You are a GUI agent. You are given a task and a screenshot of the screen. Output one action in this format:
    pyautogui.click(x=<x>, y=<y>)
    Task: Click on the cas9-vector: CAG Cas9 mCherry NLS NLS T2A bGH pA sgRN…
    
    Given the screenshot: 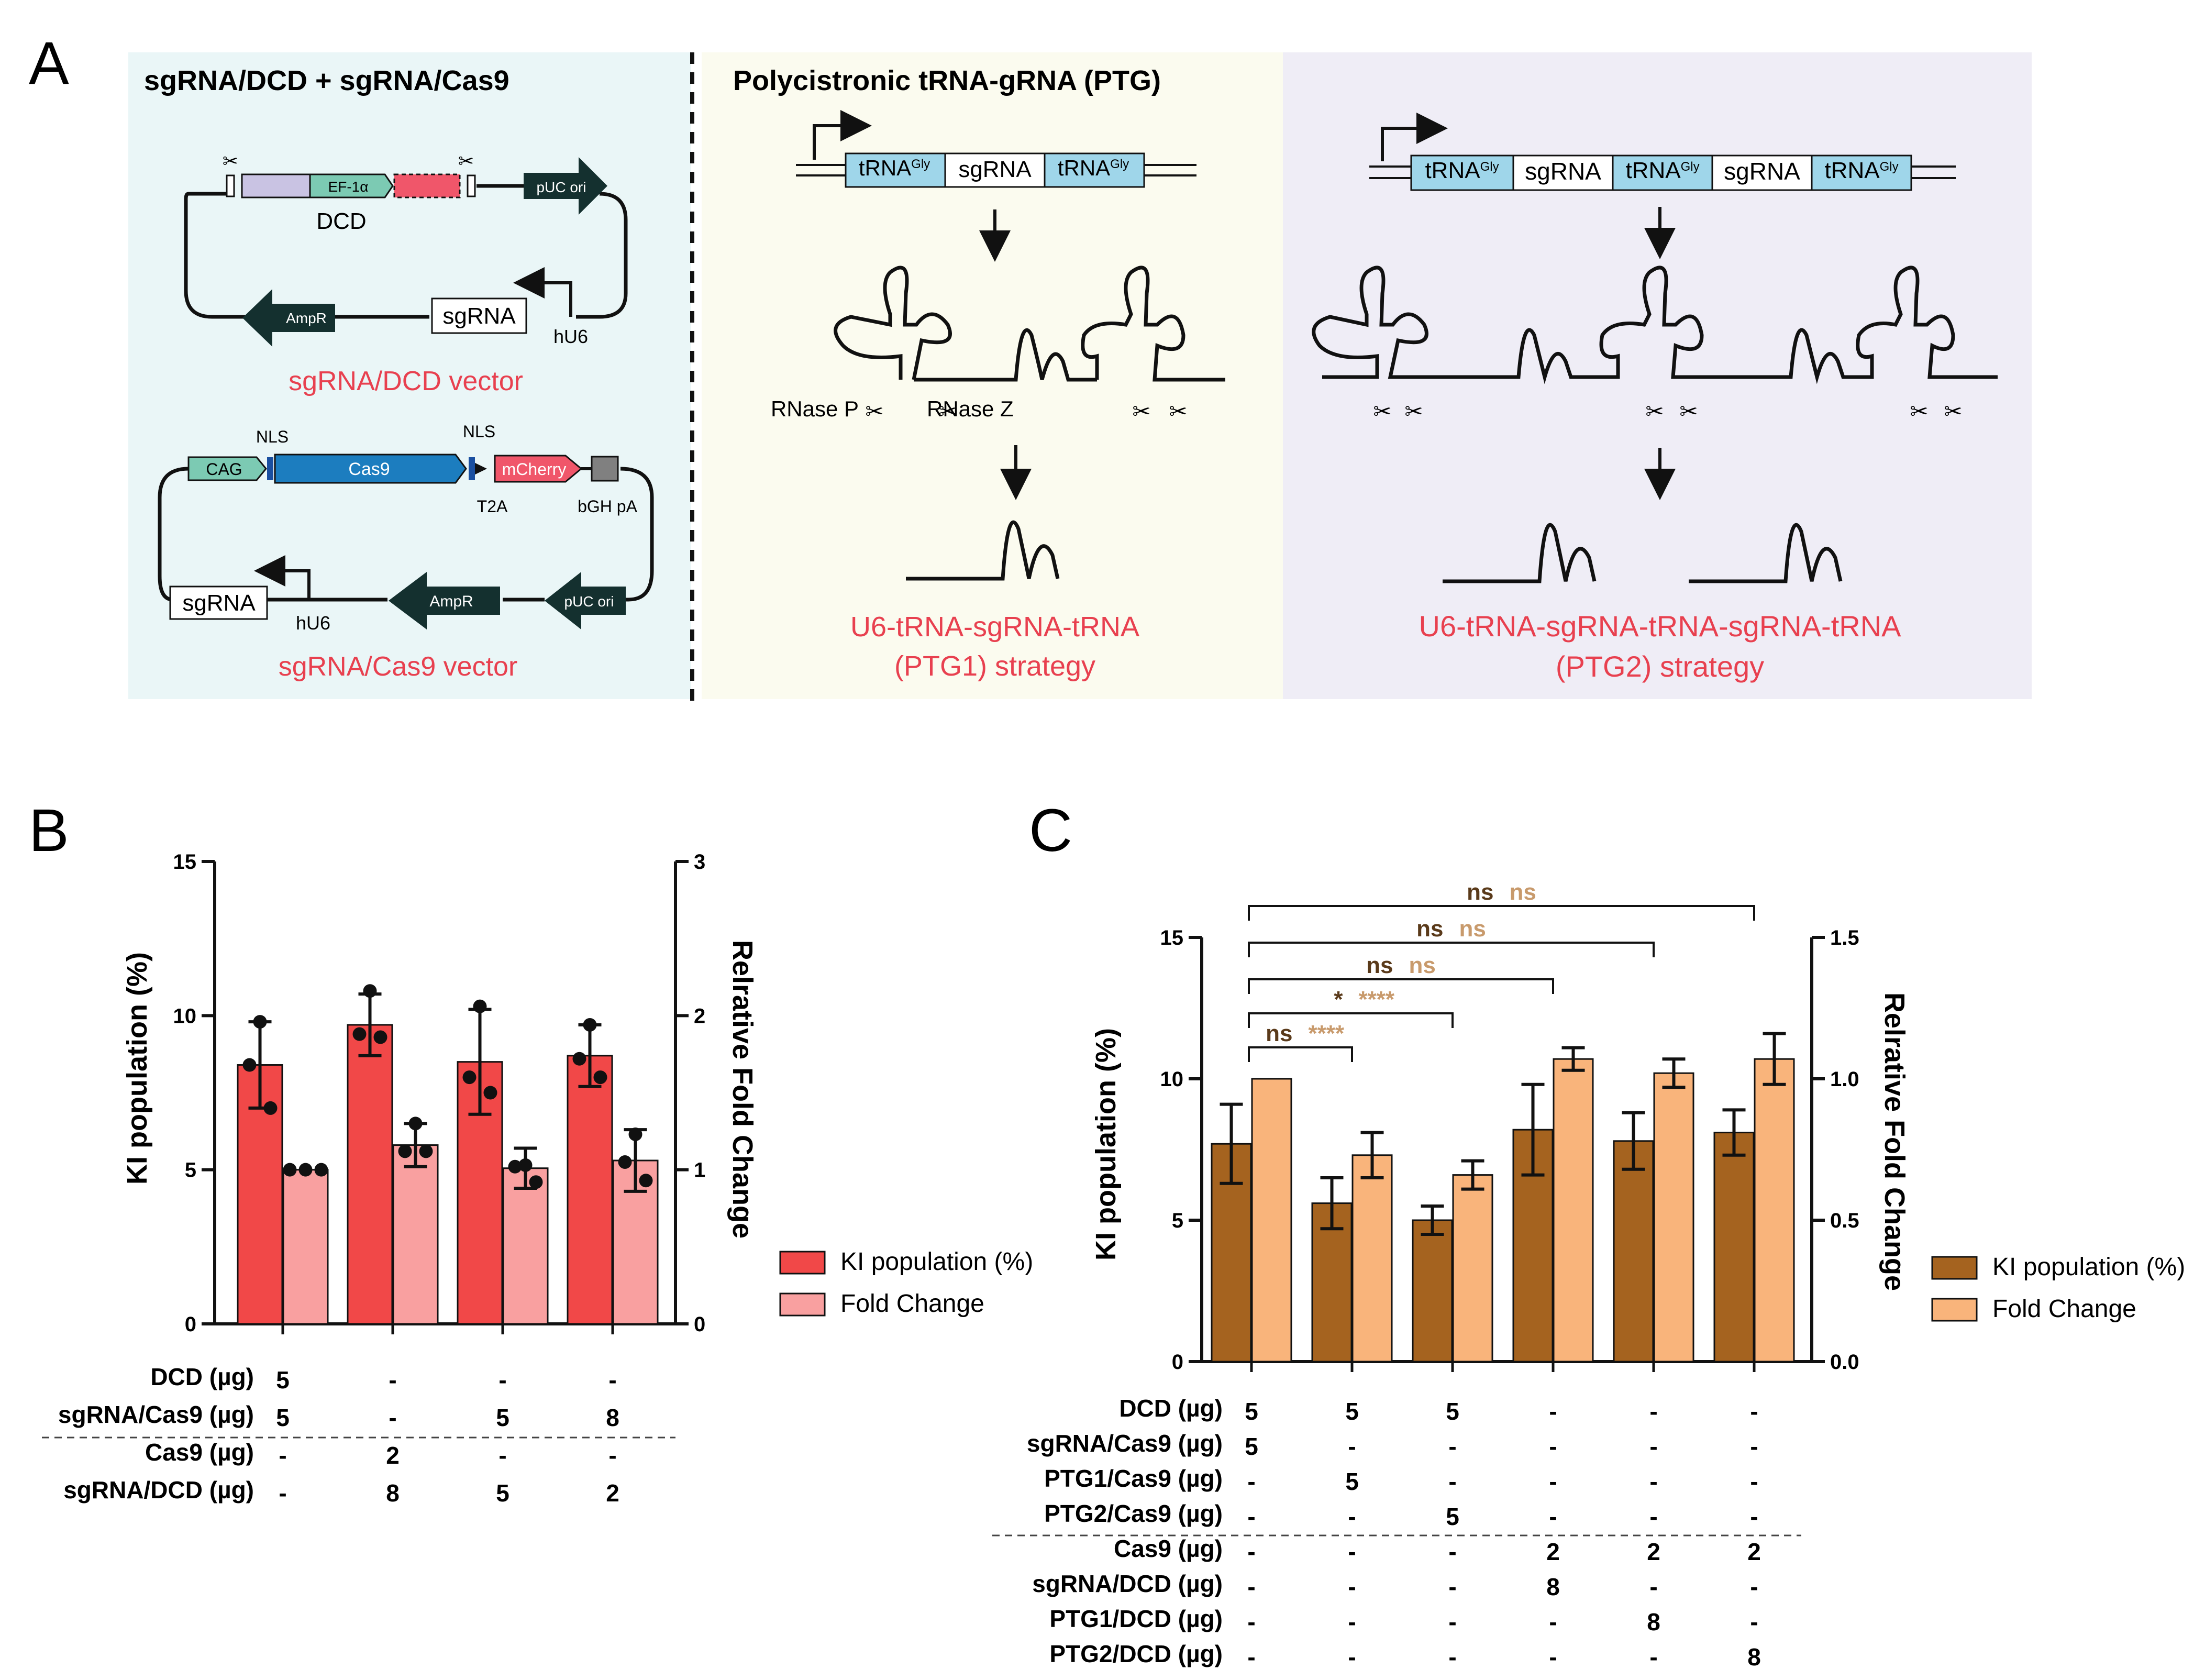 What is the action you would take?
    pyautogui.click(x=406, y=552)
    